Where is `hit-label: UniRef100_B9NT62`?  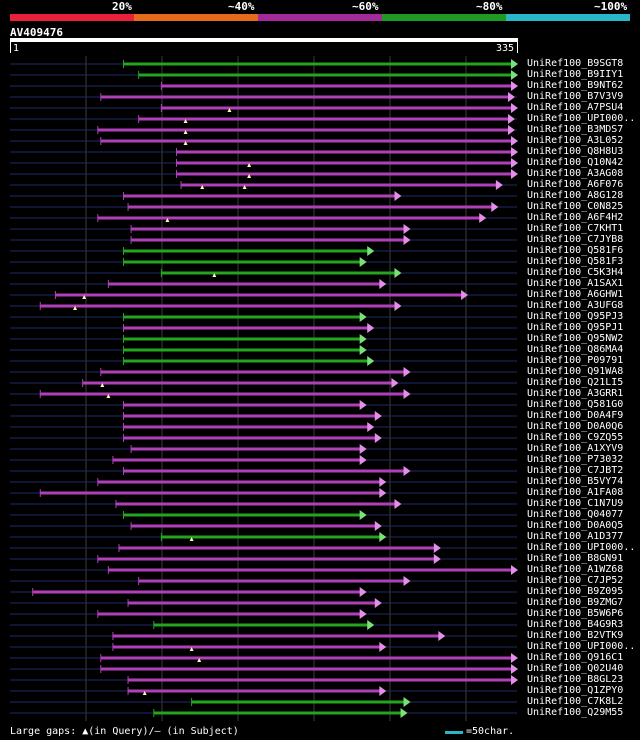 hit-label: UniRef100_B9NT62 is located at coordinates (575, 85).